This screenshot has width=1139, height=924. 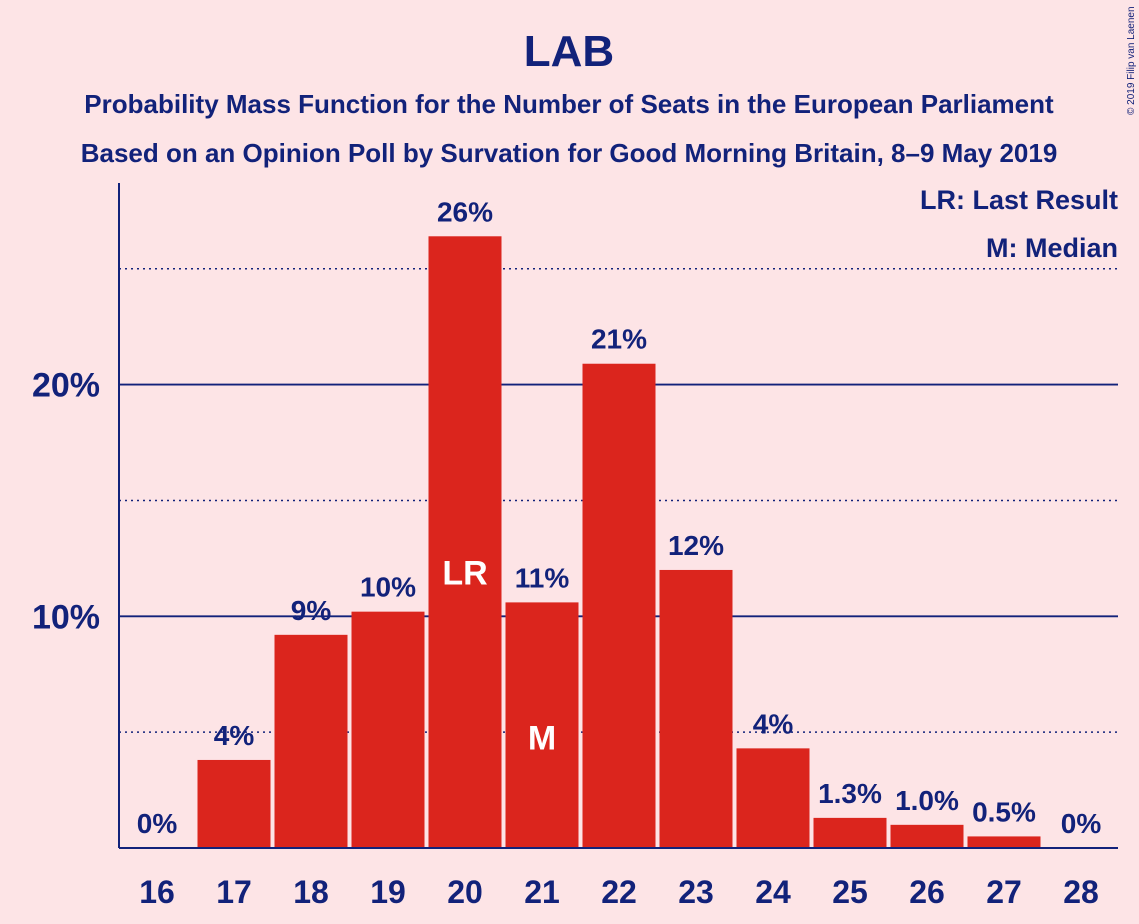 I want to click on legend-median: M: Median, so click(x=1052, y=248).